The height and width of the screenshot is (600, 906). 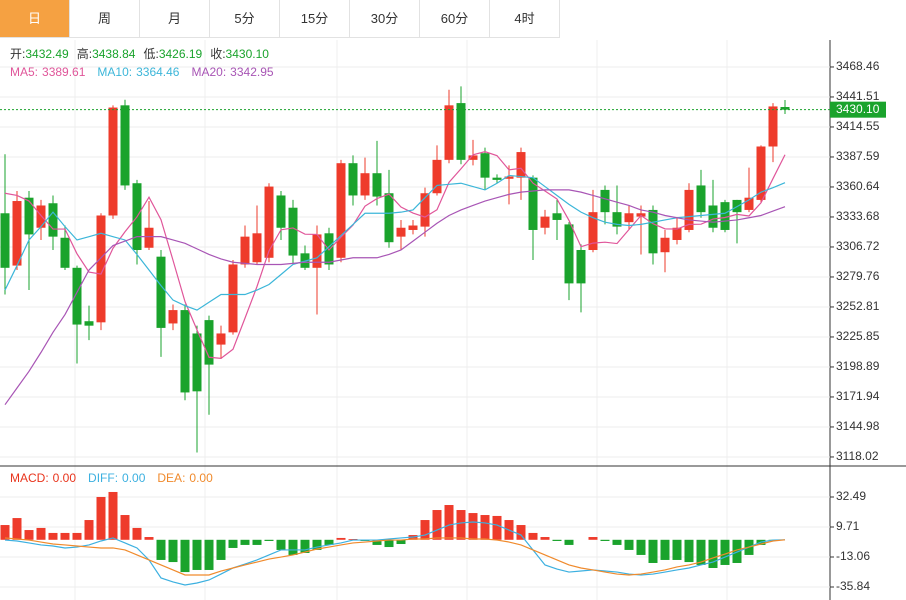 What do you see at coordinates (853, 556) in the screenshot?
I see `y-tick-label: -13.06` at bounding box center [853, 556].